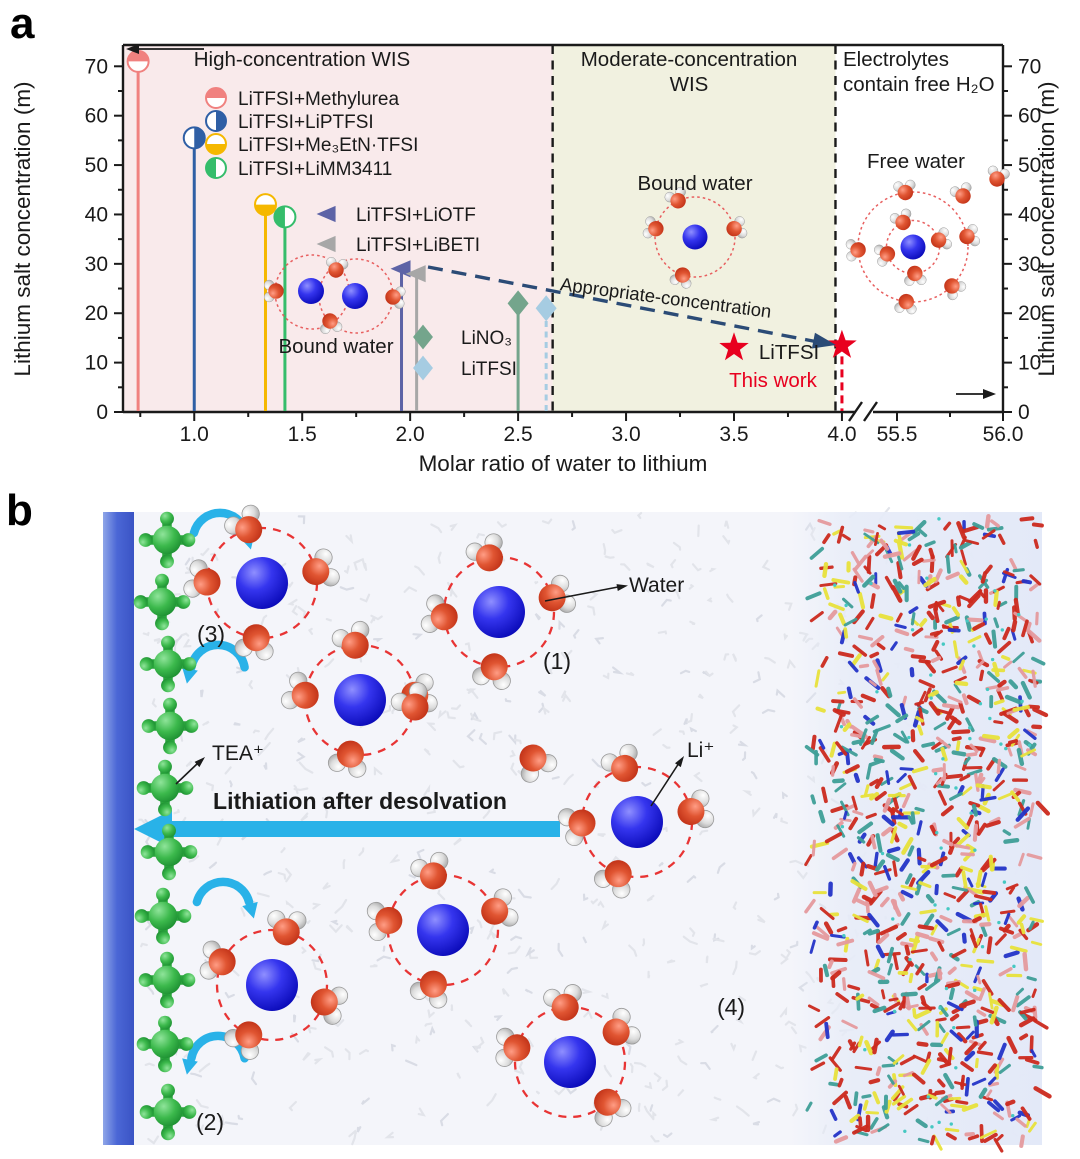  What do you see at coordinates (96, 214) in the screenshot?
I see `y-tick-label-left: 40` at bounding box center [96, 214].